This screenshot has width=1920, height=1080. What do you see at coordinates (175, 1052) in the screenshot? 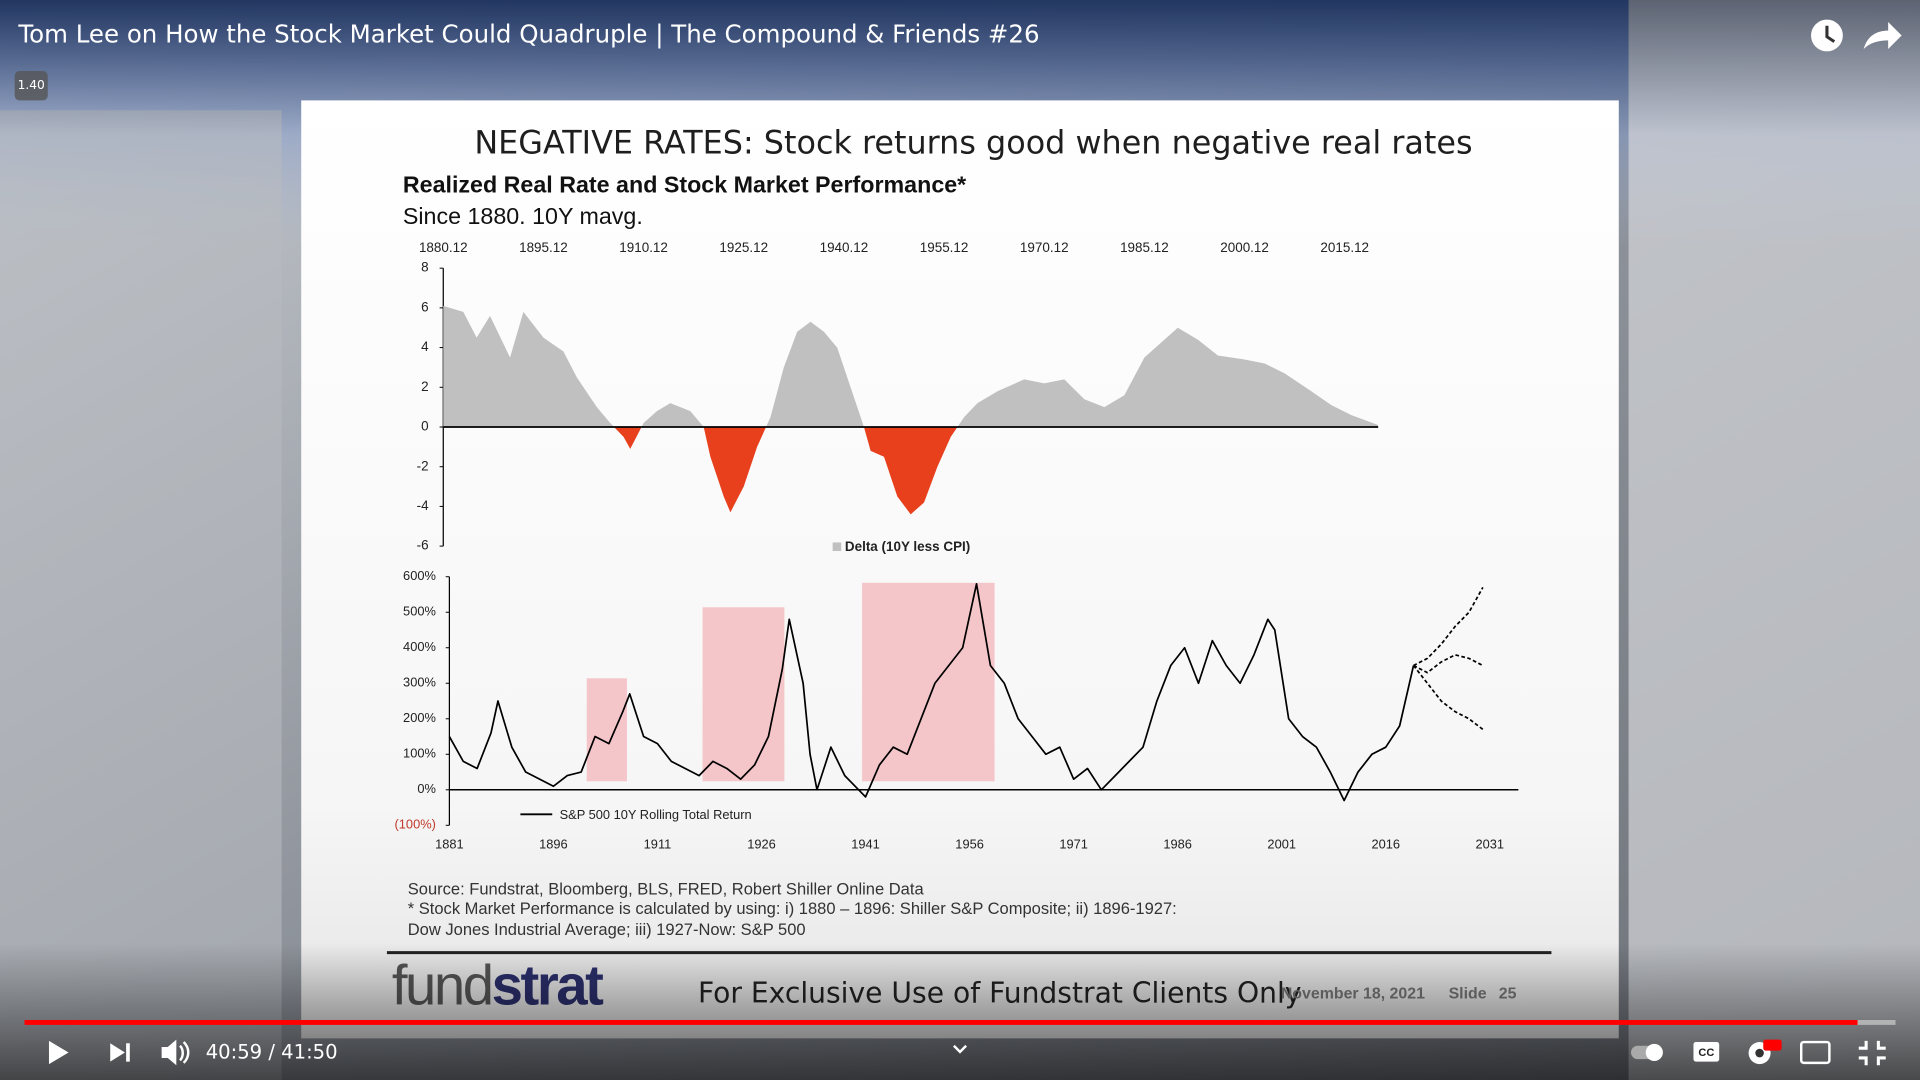
I see `volume-button` at bounding box center [175, 1052].